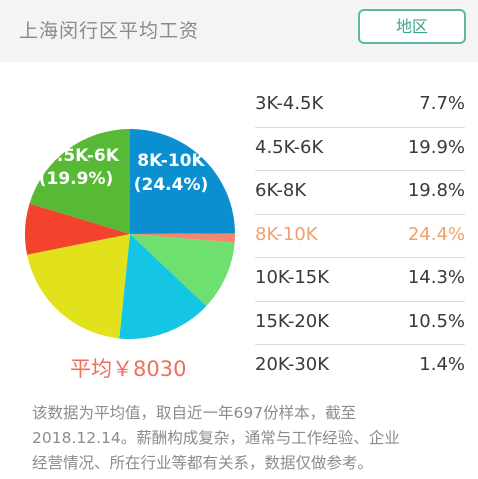  I want to click on salary-range-label: 15K-20K, so click(292, 321).